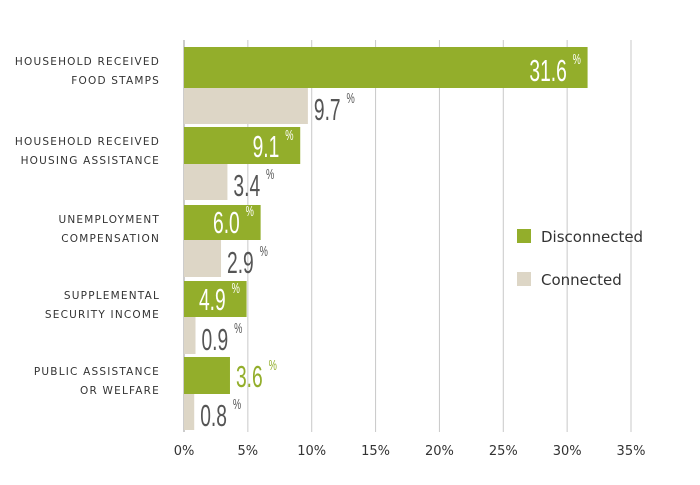 Image resolution: width=700 pixels, height=485 pixels. I want to click on x-tick-label: 30%, so click(567, 451).